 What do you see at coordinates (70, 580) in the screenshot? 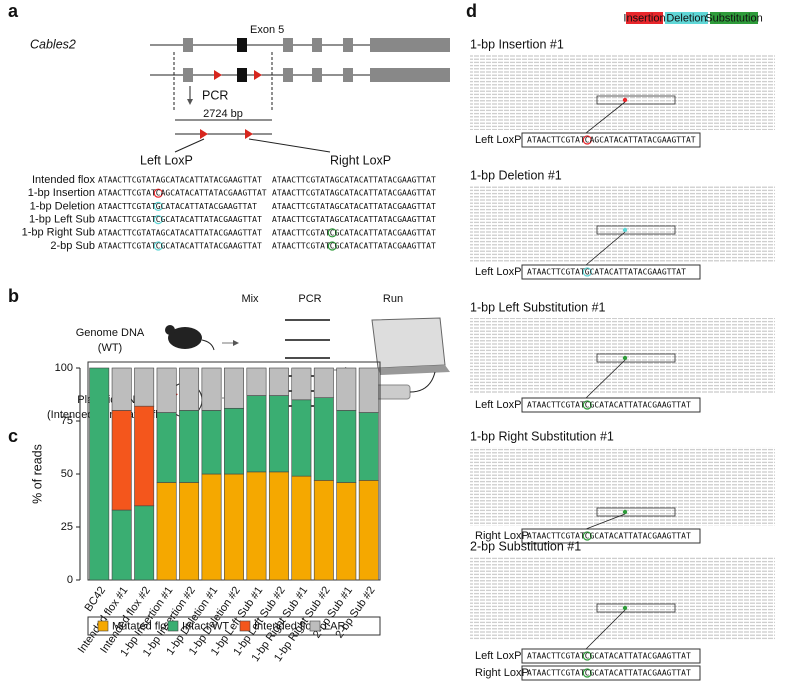
I see `y-tick-label: 0` at bounding box center [70, 580].